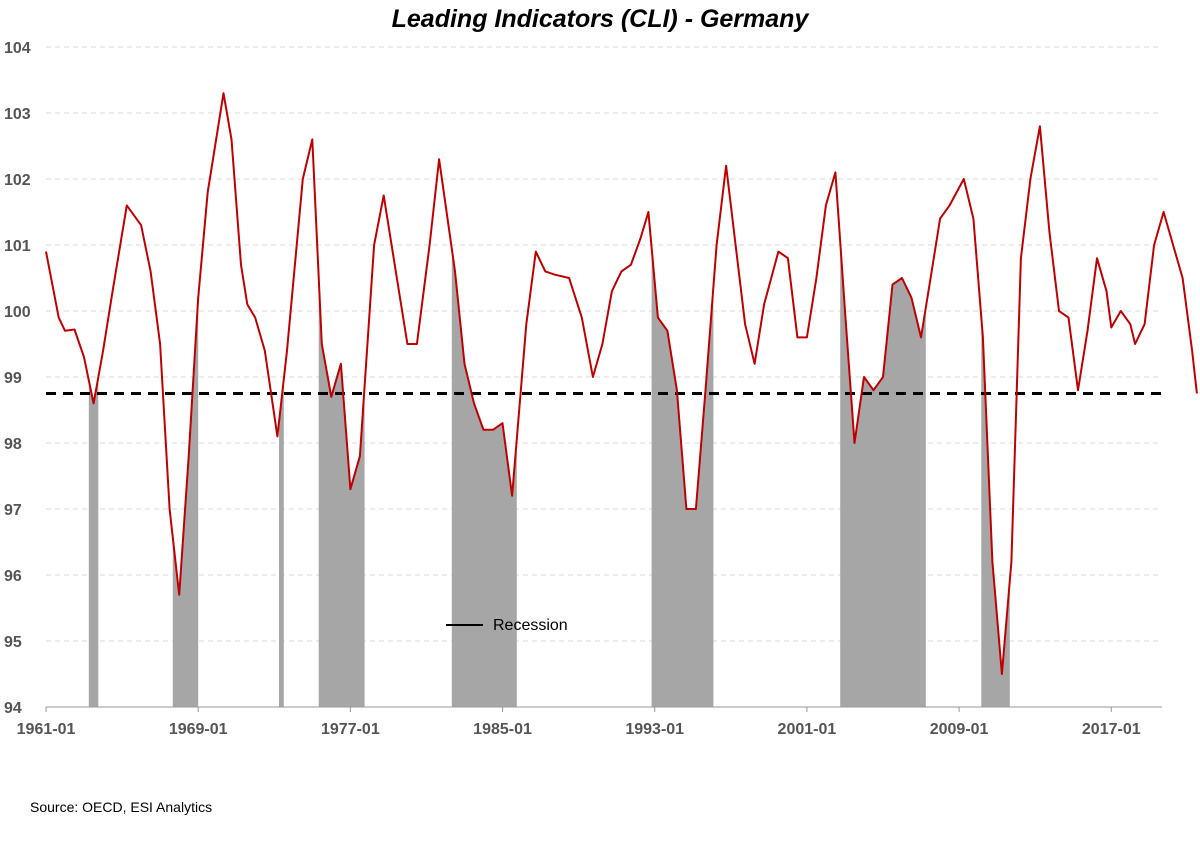 This screenshot has height=846, width=1200. Describe the element at coordinates (13, 576) in the screenshot. I see `y-tick-label: 96` at that location.